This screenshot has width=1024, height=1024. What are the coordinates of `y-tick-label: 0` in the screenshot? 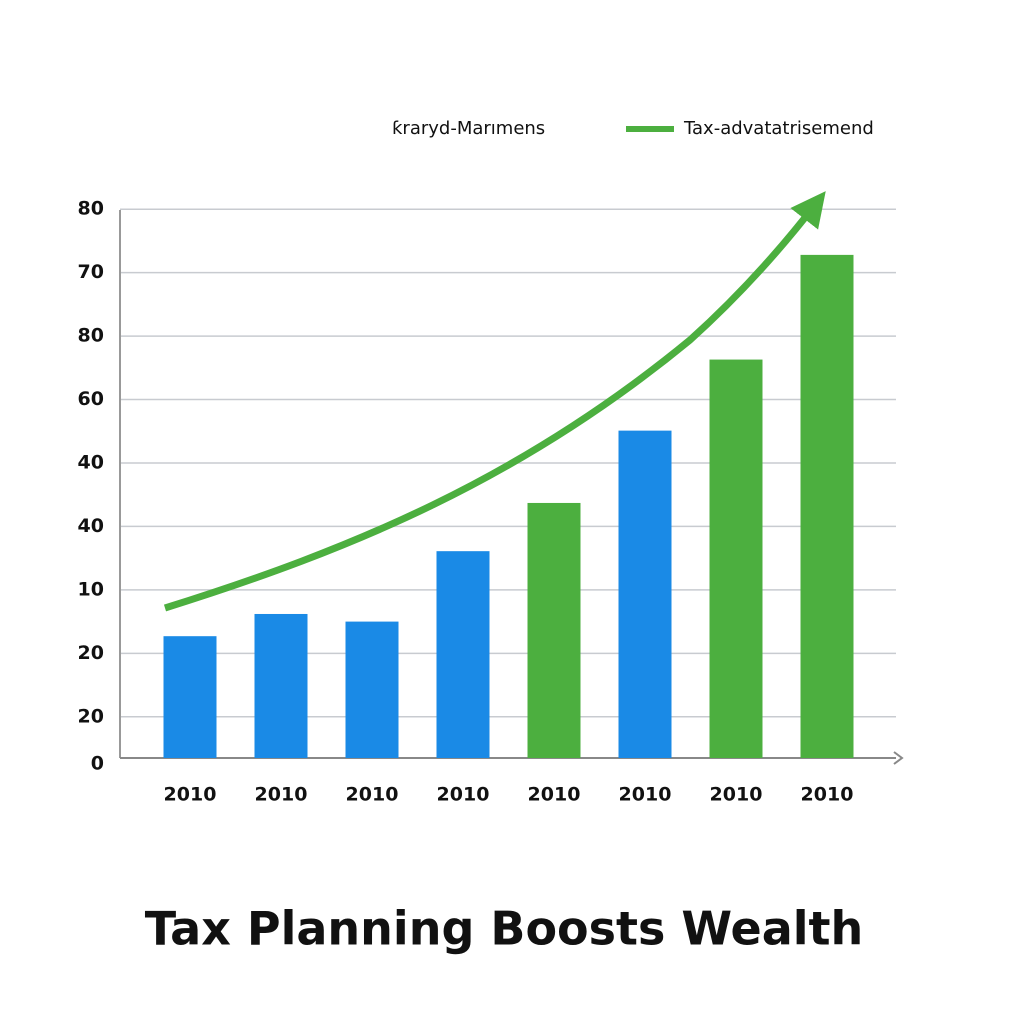 It's located at (97, 764).